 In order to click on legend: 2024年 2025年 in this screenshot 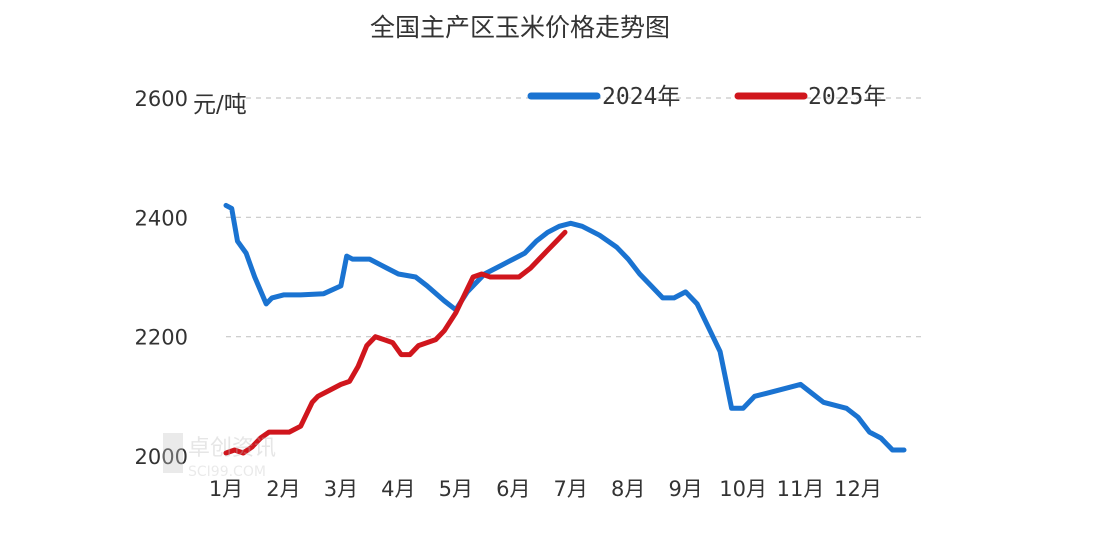, I will do `click(706, 97)`.